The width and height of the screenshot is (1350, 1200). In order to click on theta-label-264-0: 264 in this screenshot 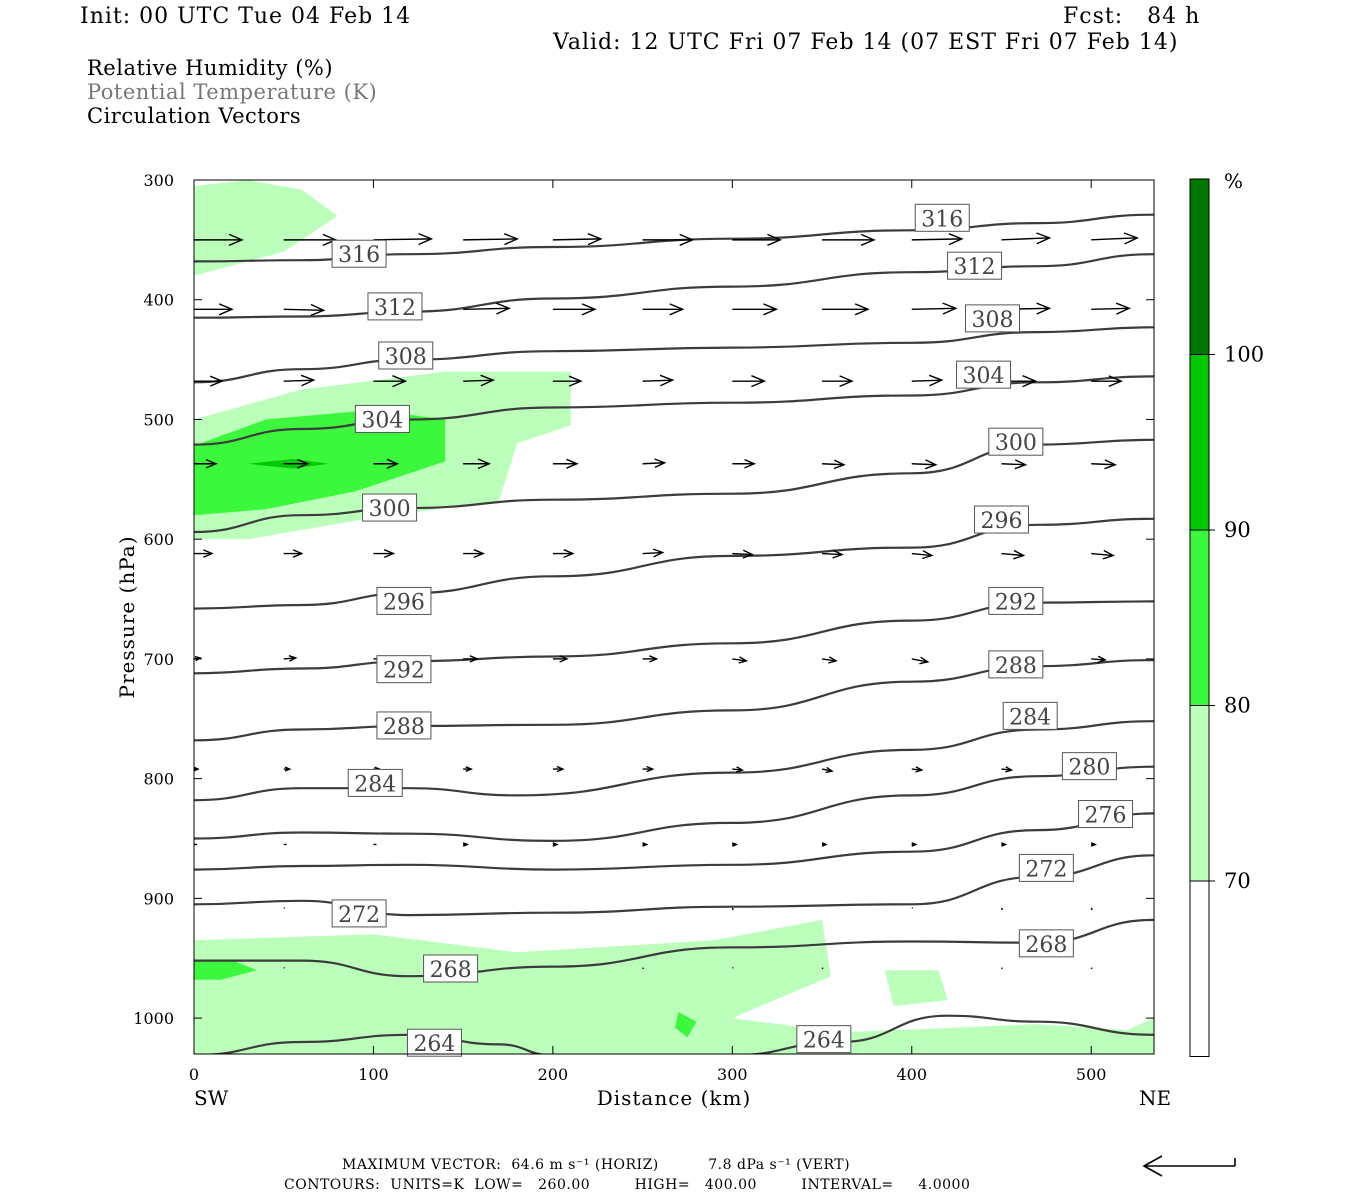, I will do `click(434, 1044)`.